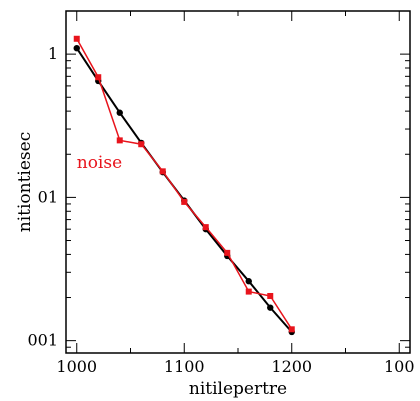  I want to click on x-tick-label: 1100, so click(184, 366).